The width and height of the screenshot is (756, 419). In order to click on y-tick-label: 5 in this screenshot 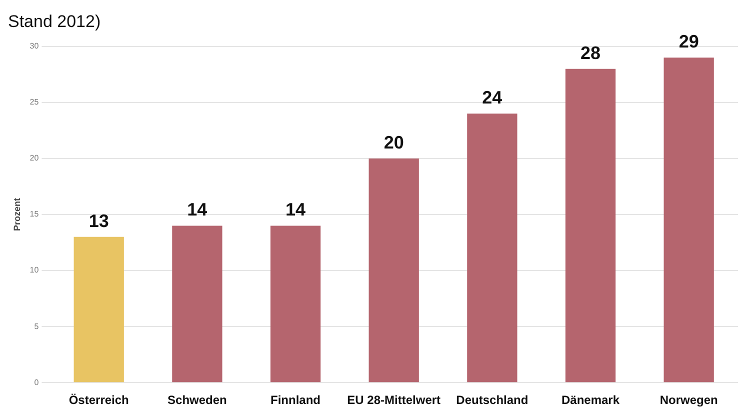, I will do `click(37, 326)`.